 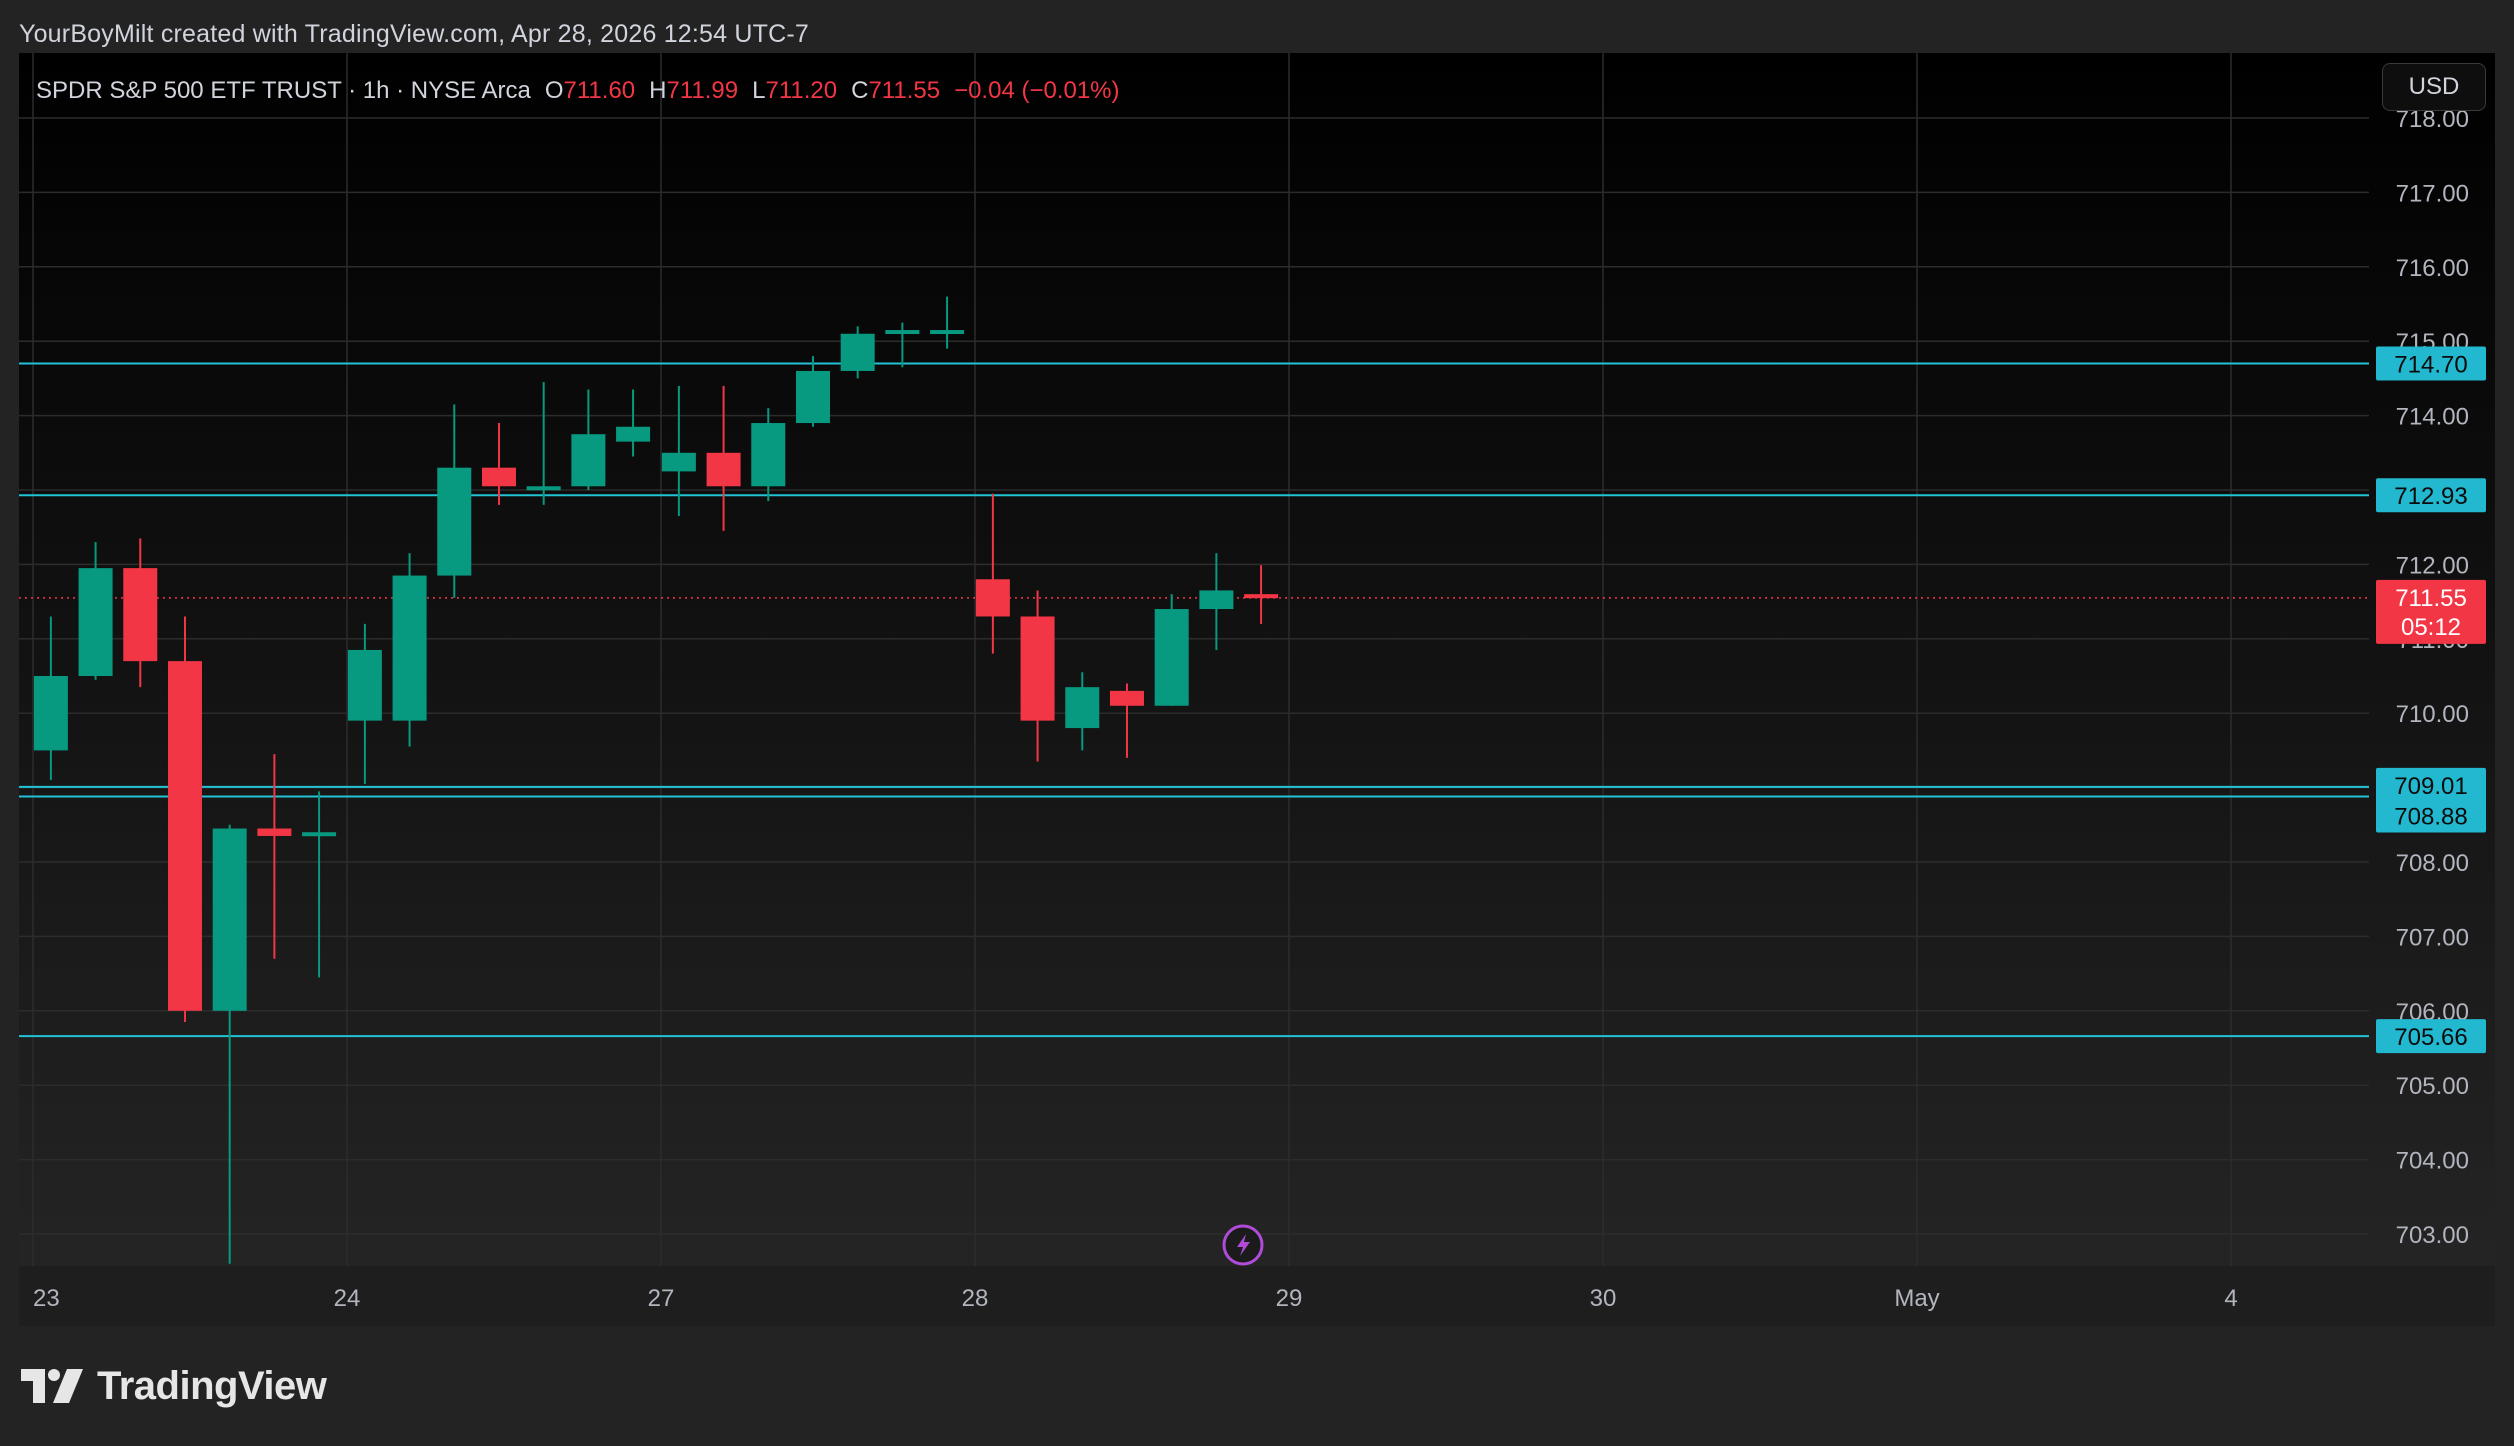 What do you see at coordinates (554, 90) in the screenshot?
I see `open-label: O` at bounding box center [554, 90].